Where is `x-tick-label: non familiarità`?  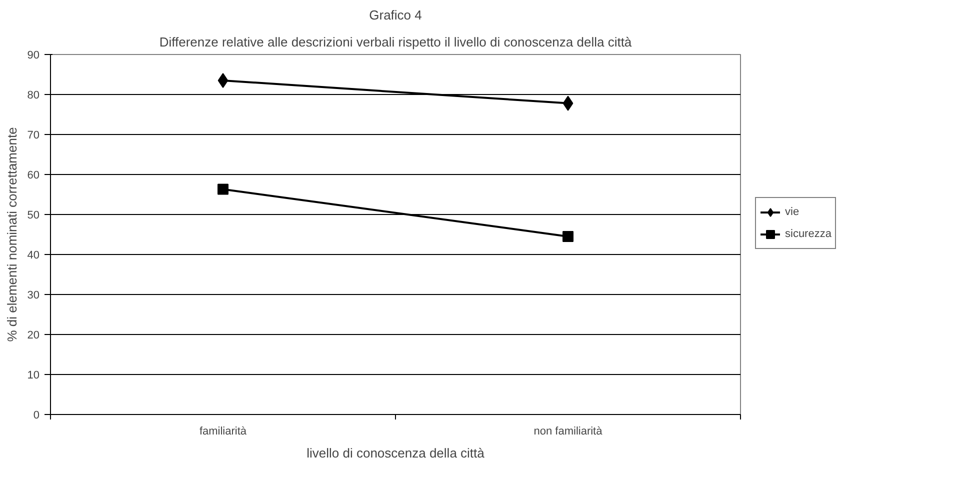
x-tick-label: non familiarità is located at coordinates (569, 432).